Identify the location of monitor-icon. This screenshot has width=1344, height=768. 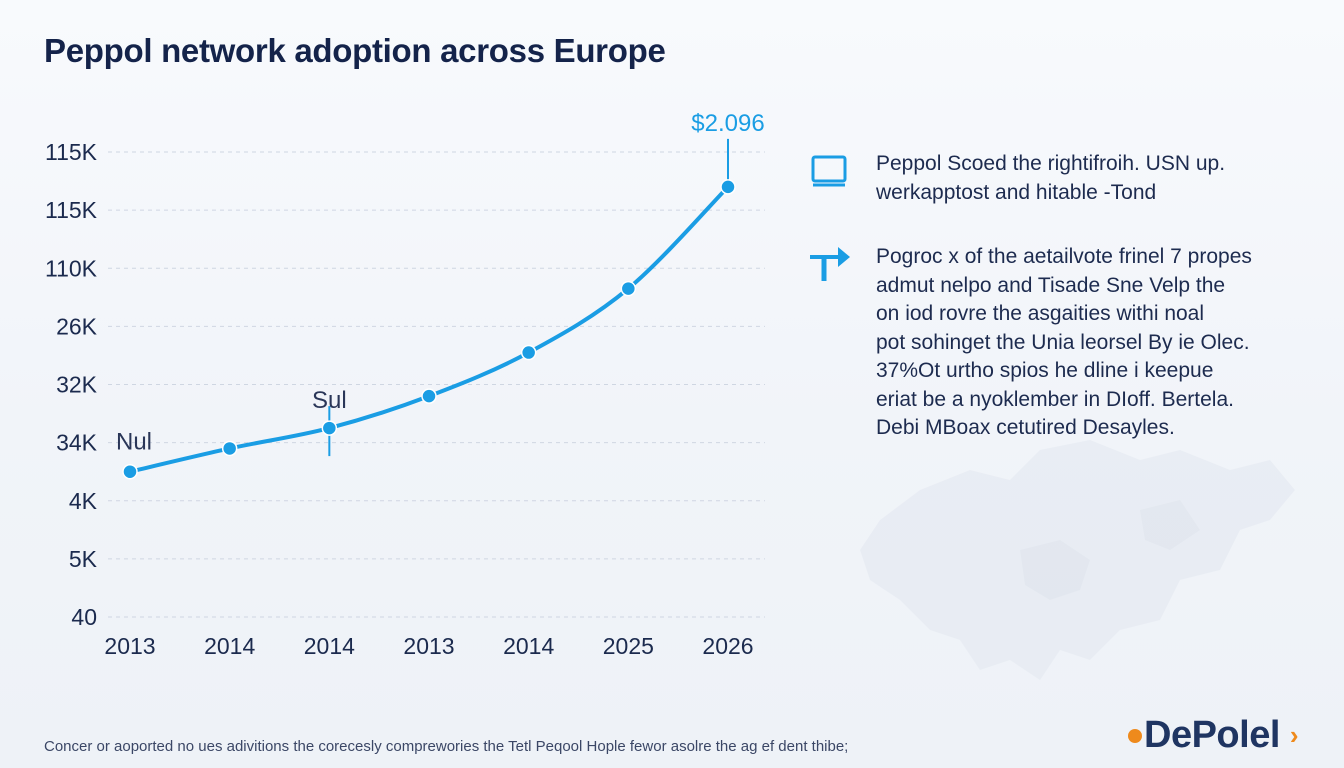
(829, 171).